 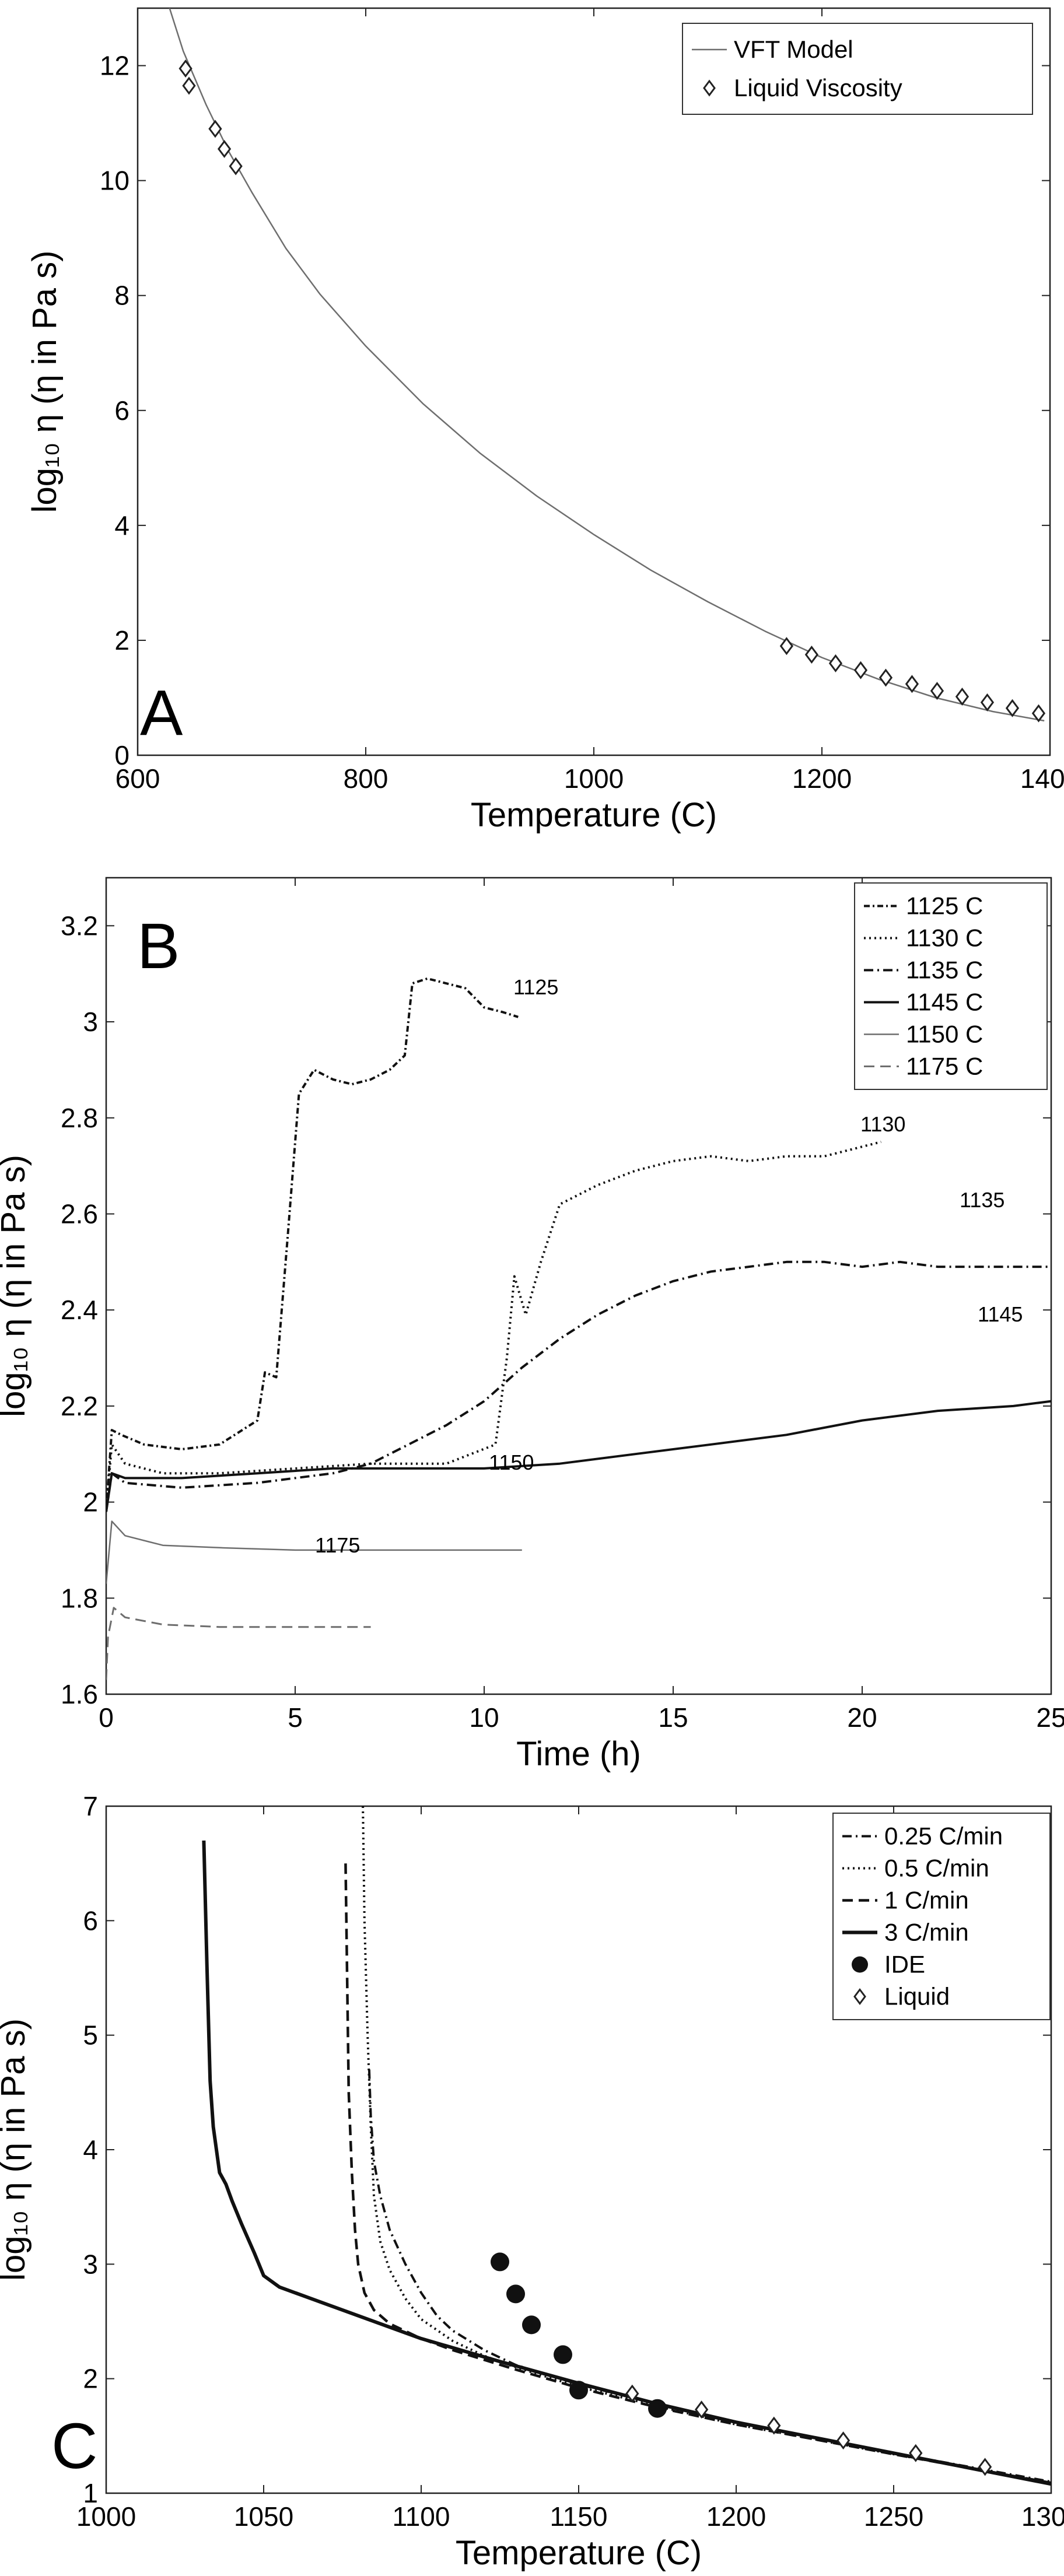 What do you see at coordinates (138, 778) in the screenshot?
I see `x-tick-label: 600` at bounding box center [138, 778].